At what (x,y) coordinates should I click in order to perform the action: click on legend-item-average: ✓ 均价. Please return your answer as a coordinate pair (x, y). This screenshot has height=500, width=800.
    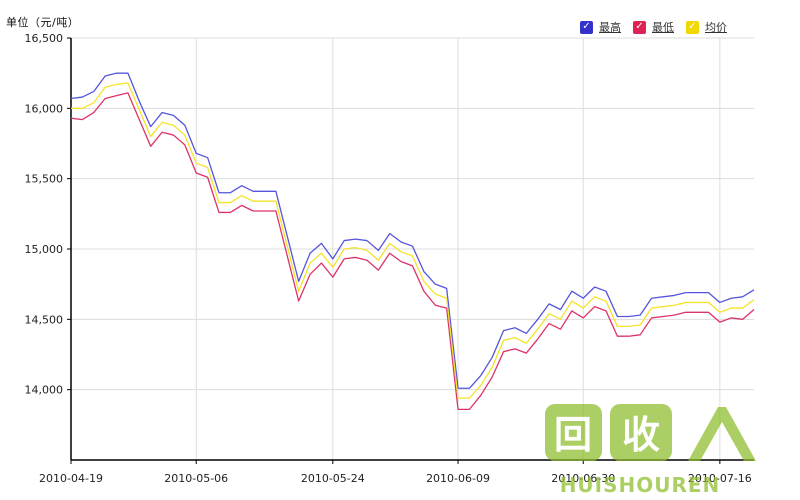
    Looking at the image, I should click on (706, 27).